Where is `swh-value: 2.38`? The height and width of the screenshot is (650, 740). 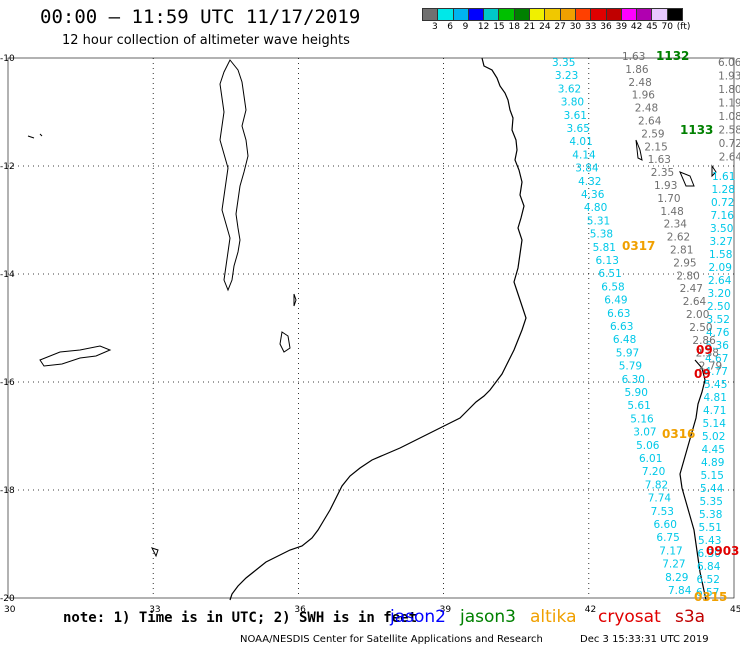
swh-value: 2.38 is located at coordinates (707, 354).